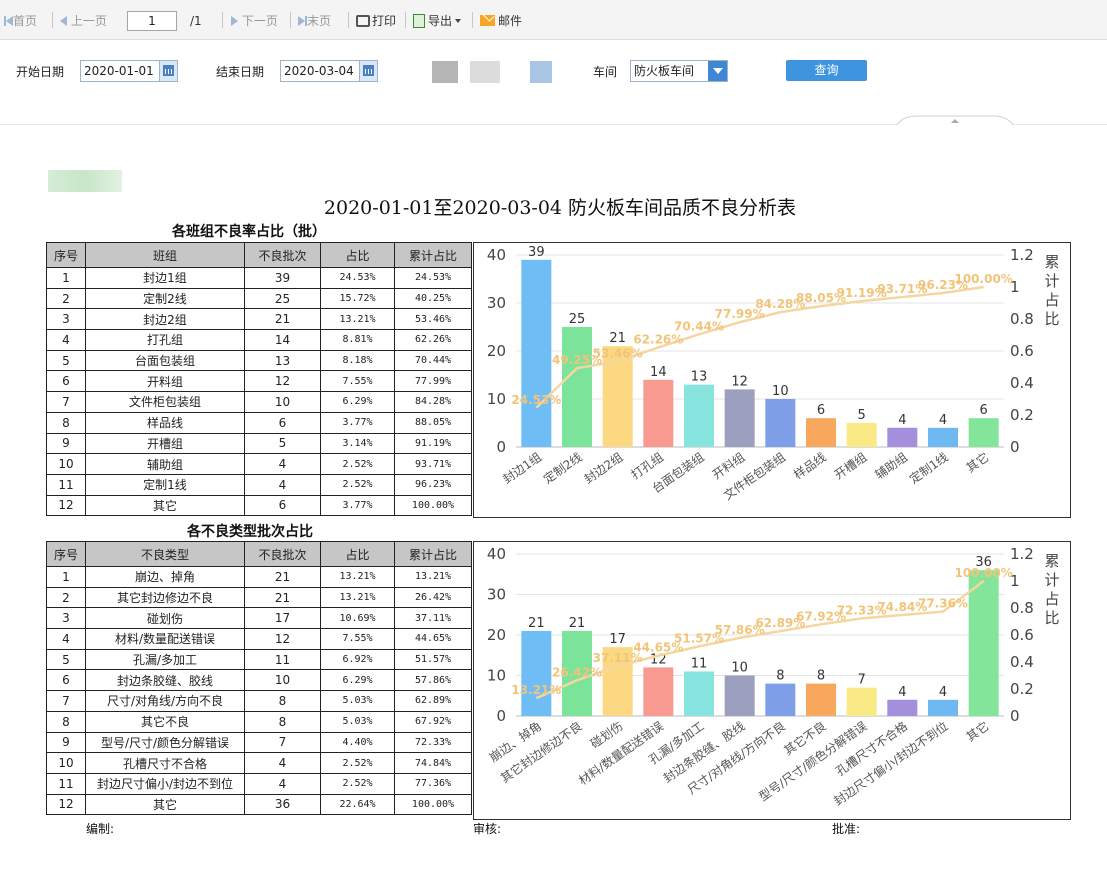 Image resolution: width=1107 pixels, height=874 pixels. I want to click on table-cell: 台面包装组, so click(165, 360).